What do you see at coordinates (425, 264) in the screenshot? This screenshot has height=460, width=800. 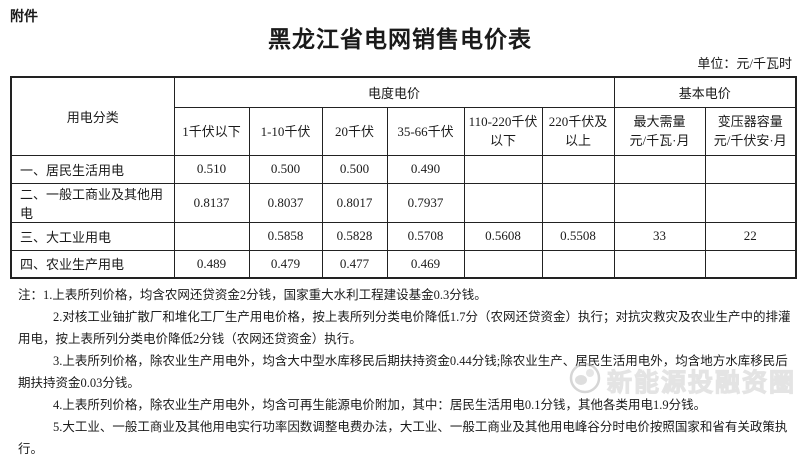 I see `price-cell: 0.469` at bounding box center [425, 264].